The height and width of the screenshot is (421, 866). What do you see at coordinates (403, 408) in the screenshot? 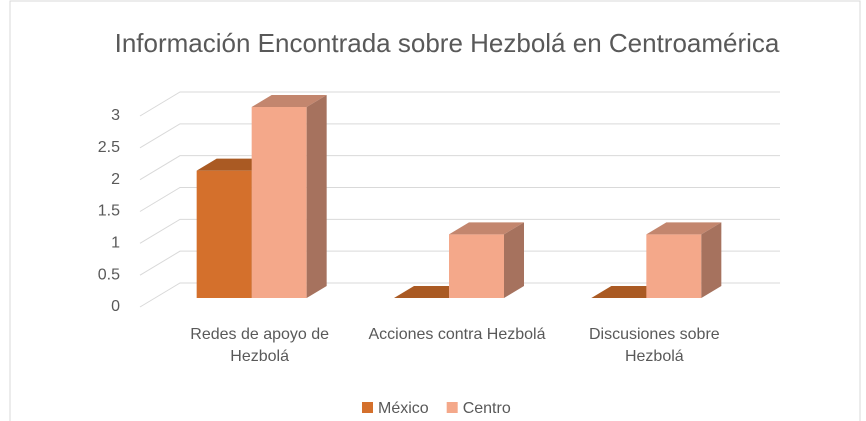
I see `legend-label: México` at bounding box center [403, 408].